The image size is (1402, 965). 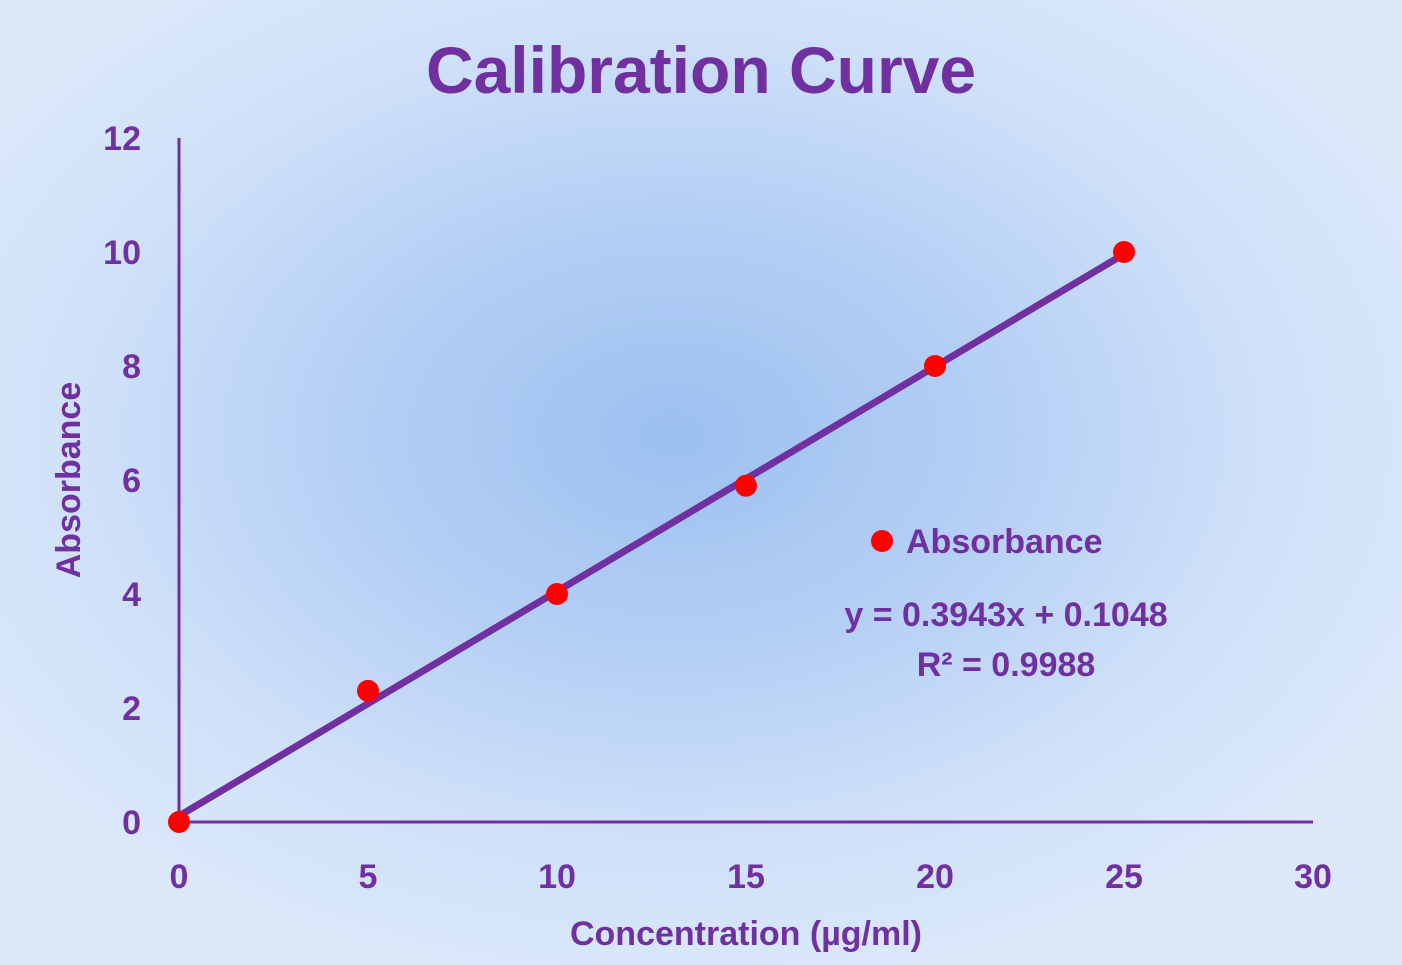 I want to click on legend-label: Absorbance, so click(x=1004, y=542).